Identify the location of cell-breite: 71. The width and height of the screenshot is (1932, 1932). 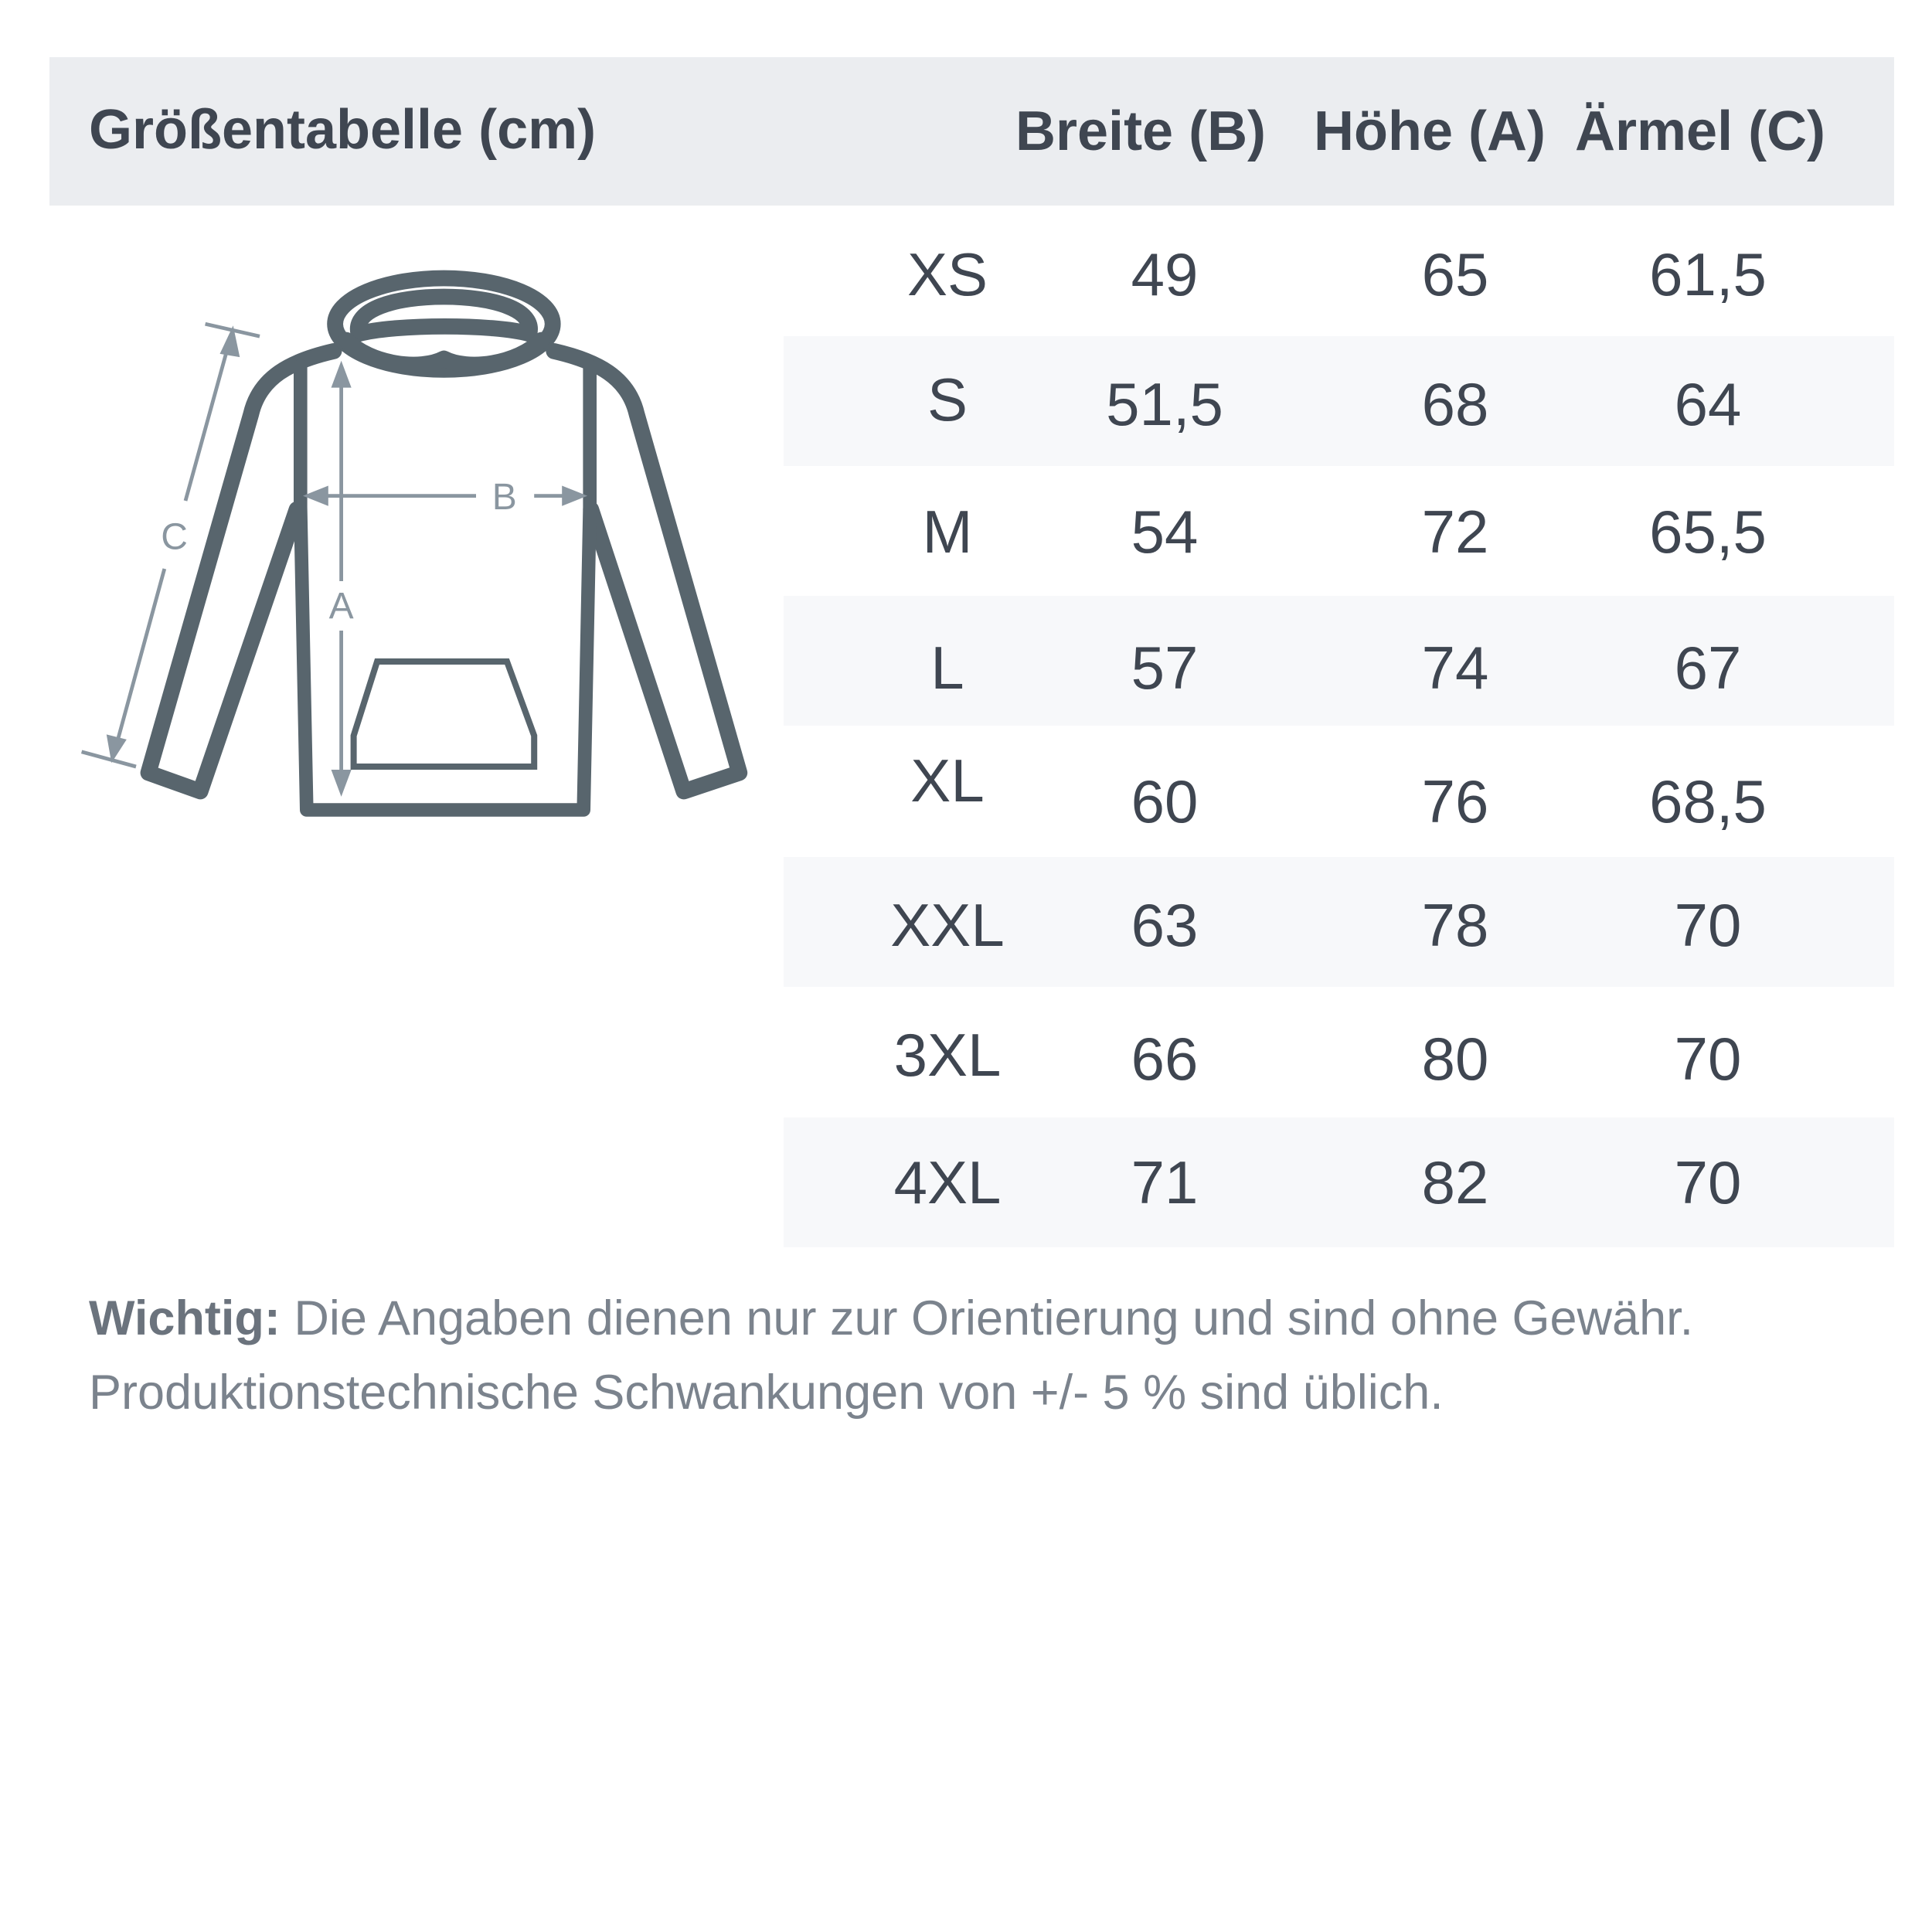
(1165, 1182).